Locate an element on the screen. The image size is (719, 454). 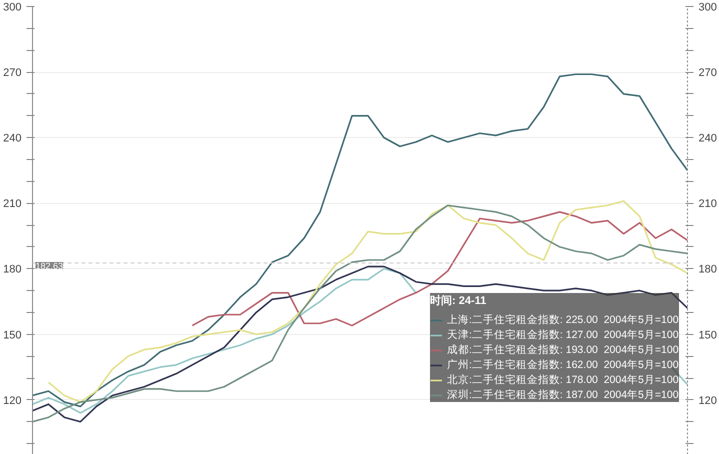
y-tick-label: 270 is located at coordinates (12, 73).